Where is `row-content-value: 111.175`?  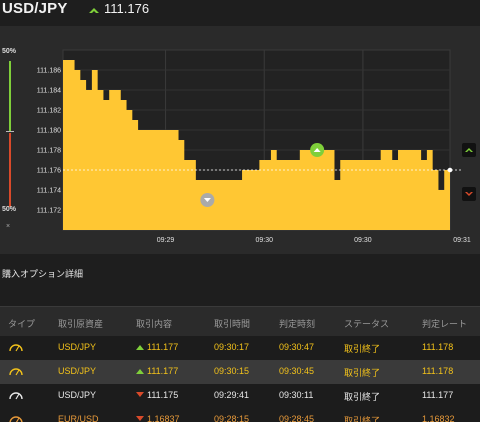
row-content-value: 111.175 is located at coordinates (163, 395).